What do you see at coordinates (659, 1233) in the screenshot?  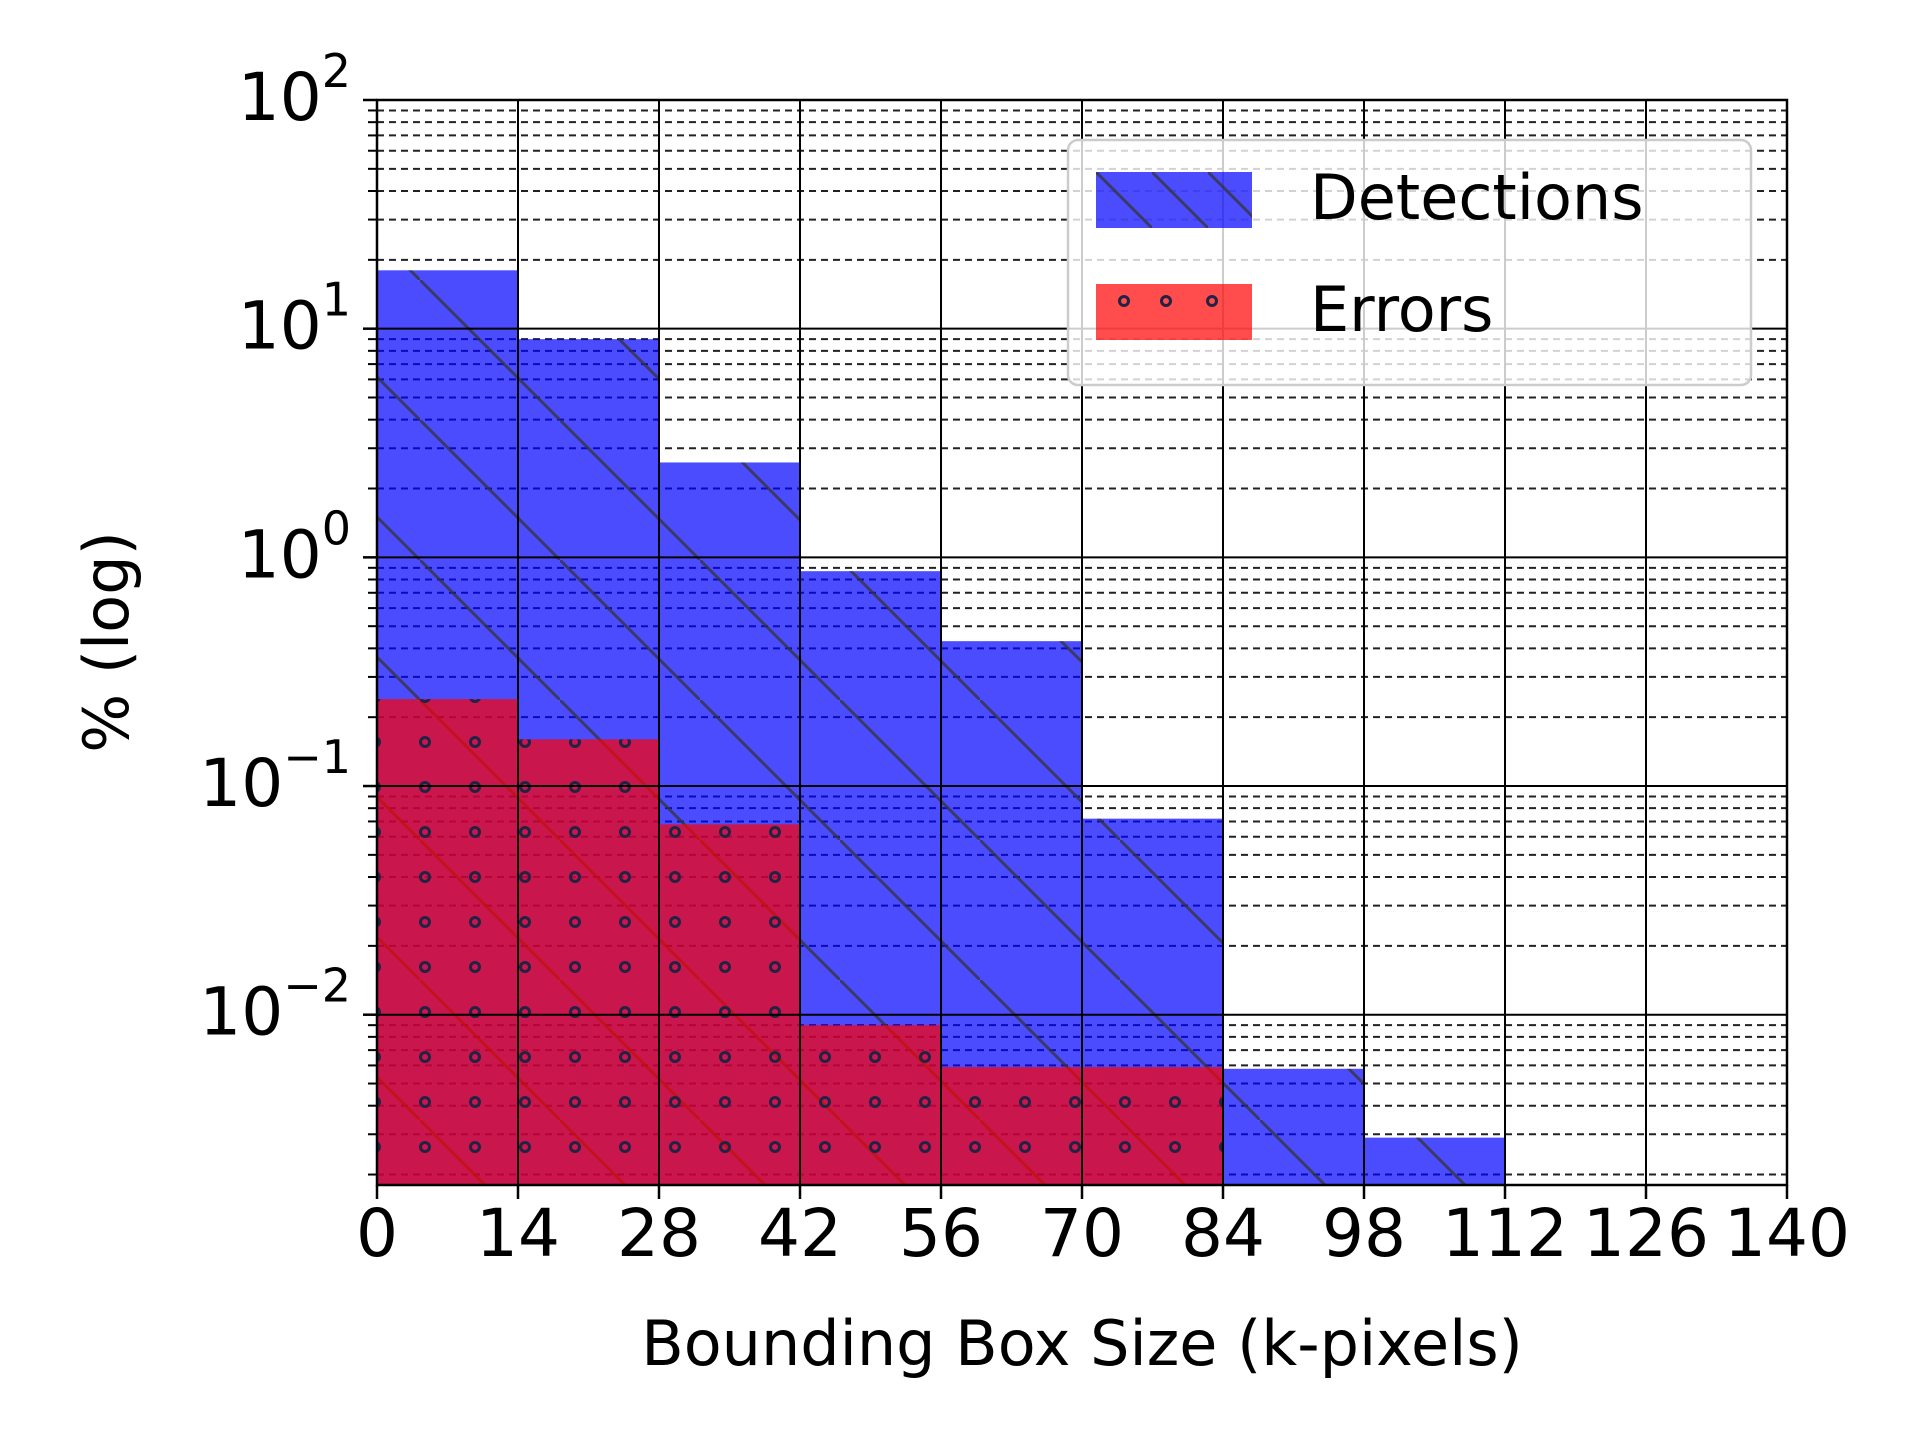 I see `x-tick-label: 28` at bounding box center [659, 1233].